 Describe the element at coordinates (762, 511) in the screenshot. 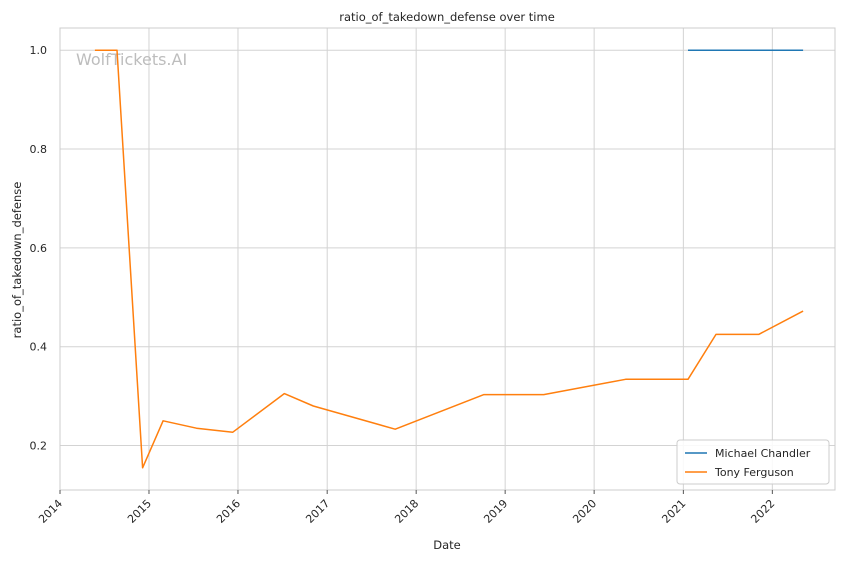

I see `x-tick-label: 2022` at that location.